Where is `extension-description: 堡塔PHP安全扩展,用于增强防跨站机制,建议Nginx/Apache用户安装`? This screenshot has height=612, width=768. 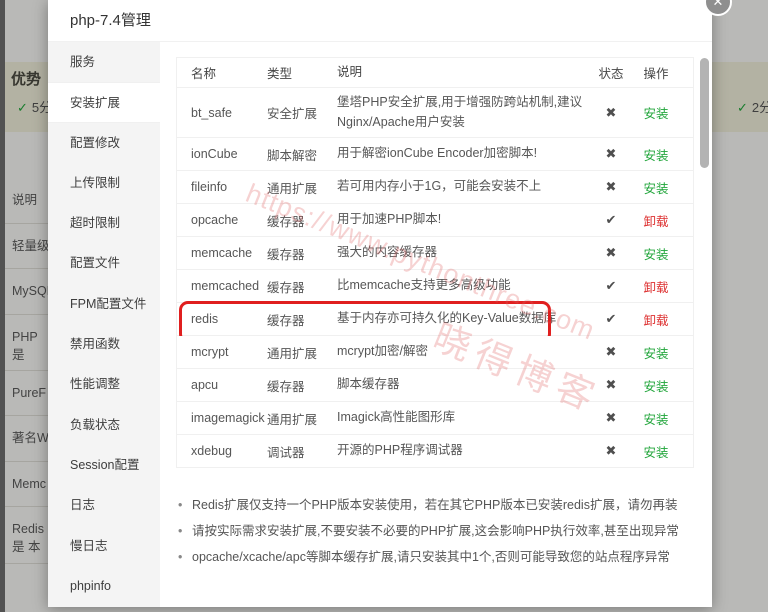
extension-description: 堡塔PHP安全扩展,用于增强防跨站机制,建议Nginx/Apache用户安装 is located at coordinates (460, 112).